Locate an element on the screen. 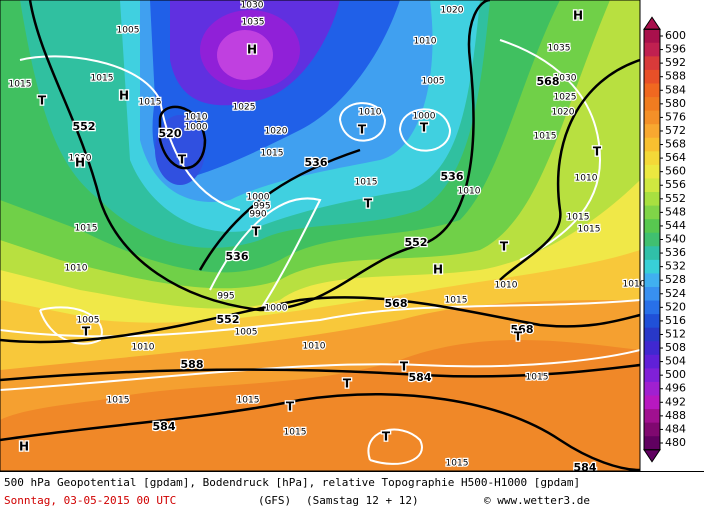 The width and height of the screenshot is (704, 513). colorbar-label: 580 is located at coordinates (675, 103).